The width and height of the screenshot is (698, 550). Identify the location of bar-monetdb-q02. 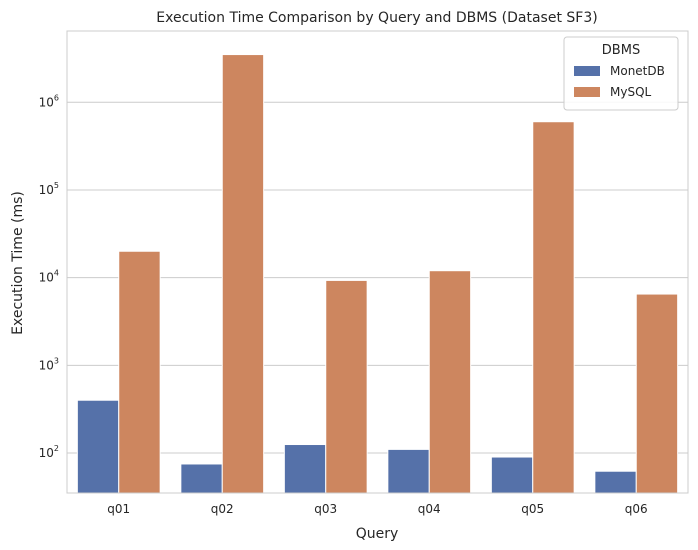
(201, 478).